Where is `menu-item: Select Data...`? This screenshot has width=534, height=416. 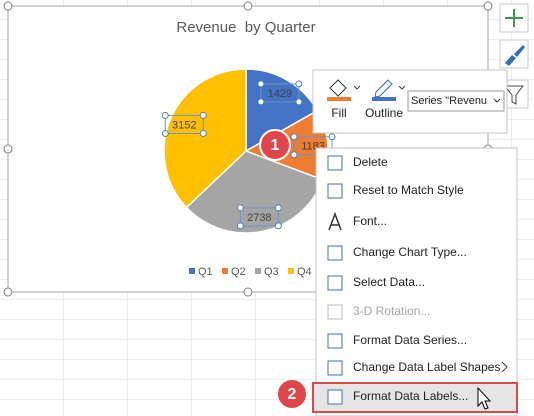
menu-item: Select Data... is located at coordinates (389, 282).